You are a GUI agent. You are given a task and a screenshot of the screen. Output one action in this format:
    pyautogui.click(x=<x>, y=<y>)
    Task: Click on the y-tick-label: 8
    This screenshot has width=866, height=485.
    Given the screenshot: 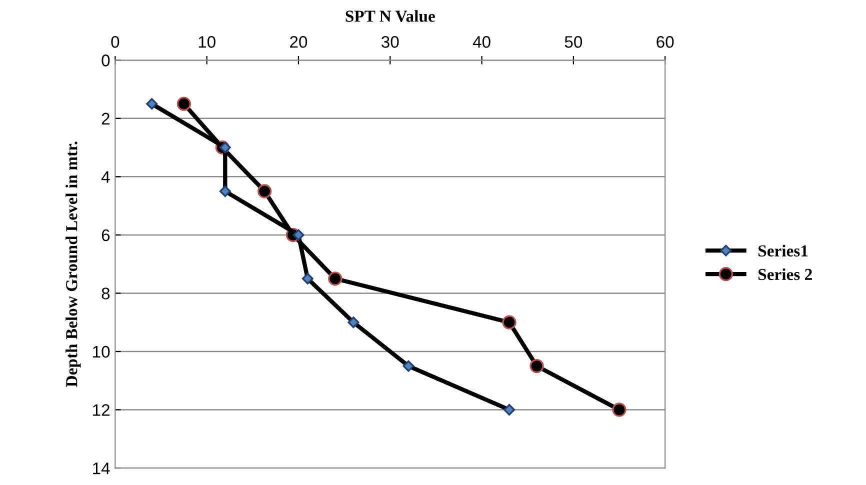 What is the action you would take?
    pyautogui.click(x=106, y=294)
    